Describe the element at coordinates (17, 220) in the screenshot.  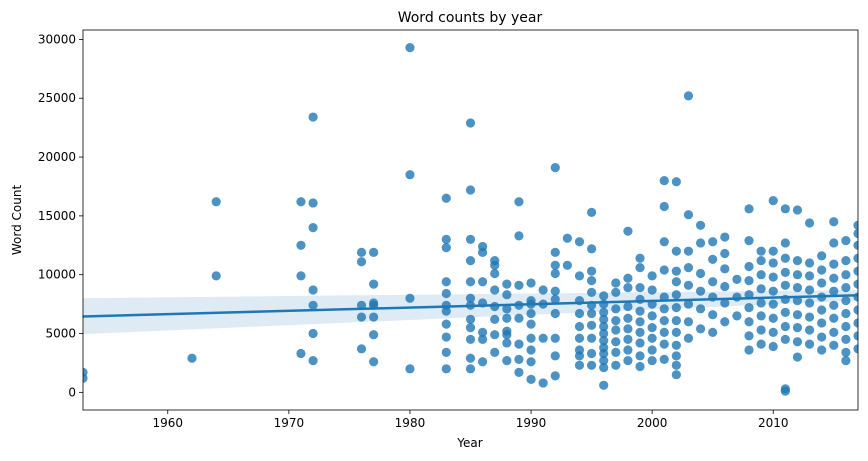
I see `y-axis-label: Word Count` at that location.